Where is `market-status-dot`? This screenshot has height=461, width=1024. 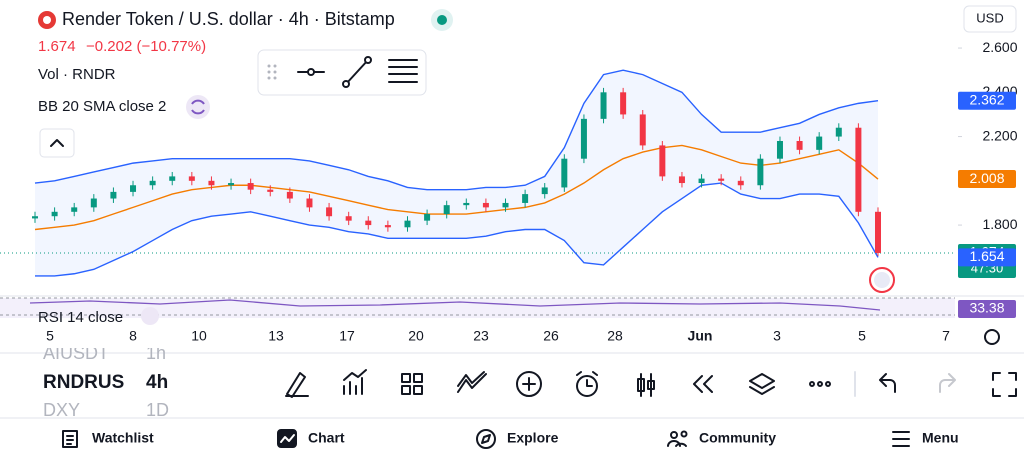 market-status-dot is located at coordinates (442, 20).